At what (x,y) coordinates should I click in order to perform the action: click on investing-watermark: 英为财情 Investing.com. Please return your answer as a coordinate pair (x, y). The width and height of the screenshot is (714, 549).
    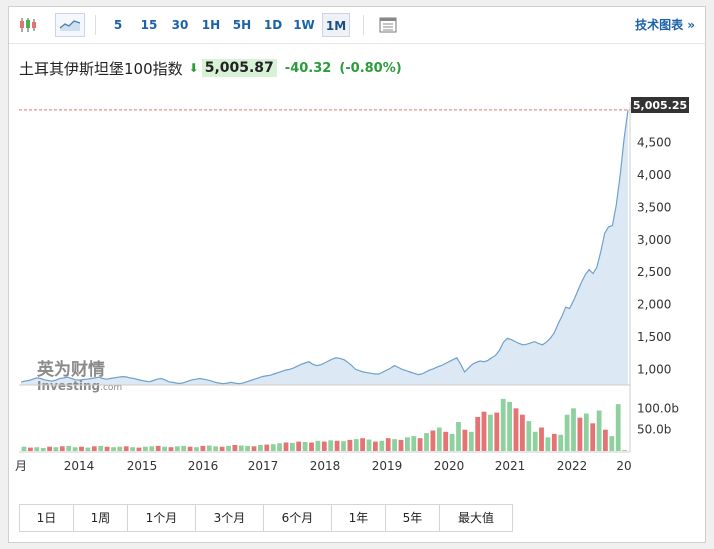
    Looking at the image, I should click on (79, 376).